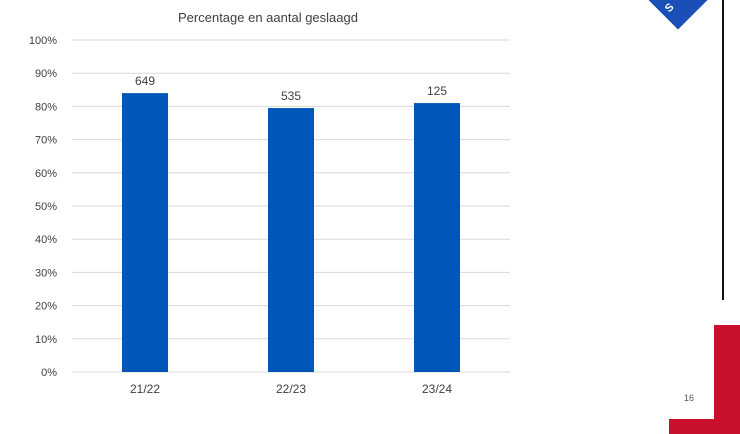 The height and width of the screenshot is (434, 740). What do you see at coordinates (46, 307) in the screenshot?
I see `y-tick-label: 20%` at bounding box center [46, 307].